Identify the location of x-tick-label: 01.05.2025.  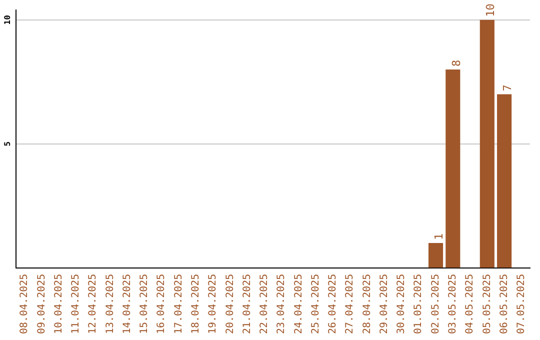
(418, 304).